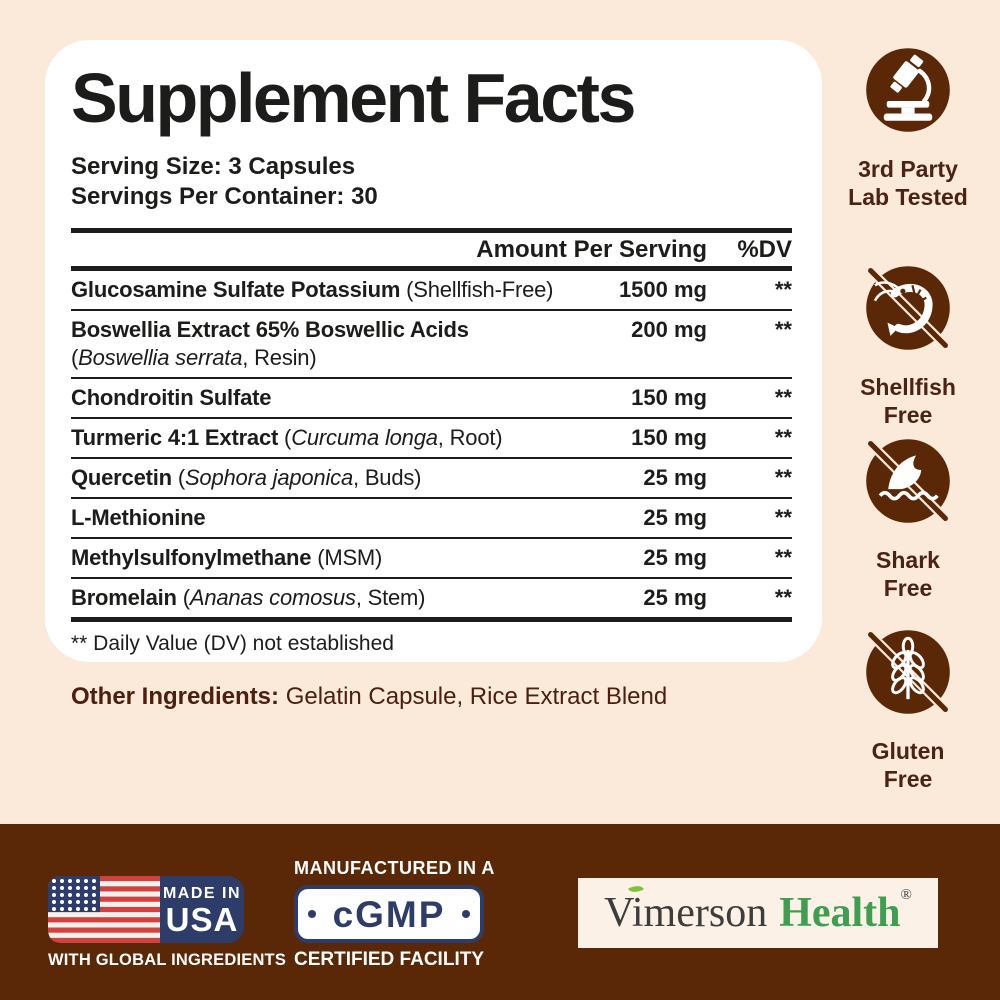 Image resolution: width=1000 pixels, height=1000 pixels. I want to click on table-row: Bromelain (Ananas comosus, Stem) 25 mg **, so click(431, 598).